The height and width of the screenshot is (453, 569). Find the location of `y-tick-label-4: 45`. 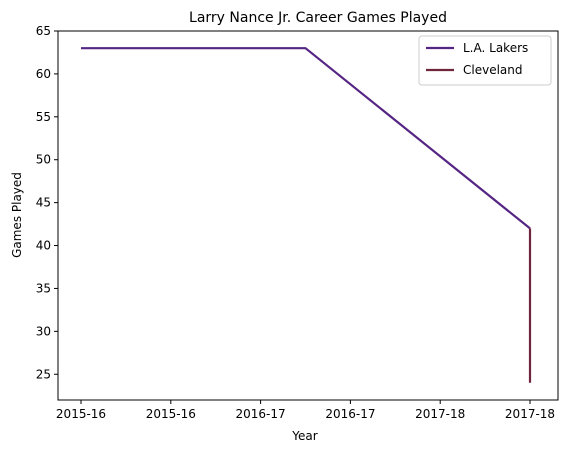

y-tick-label-4: 45 is located at coordinates (43, 203).